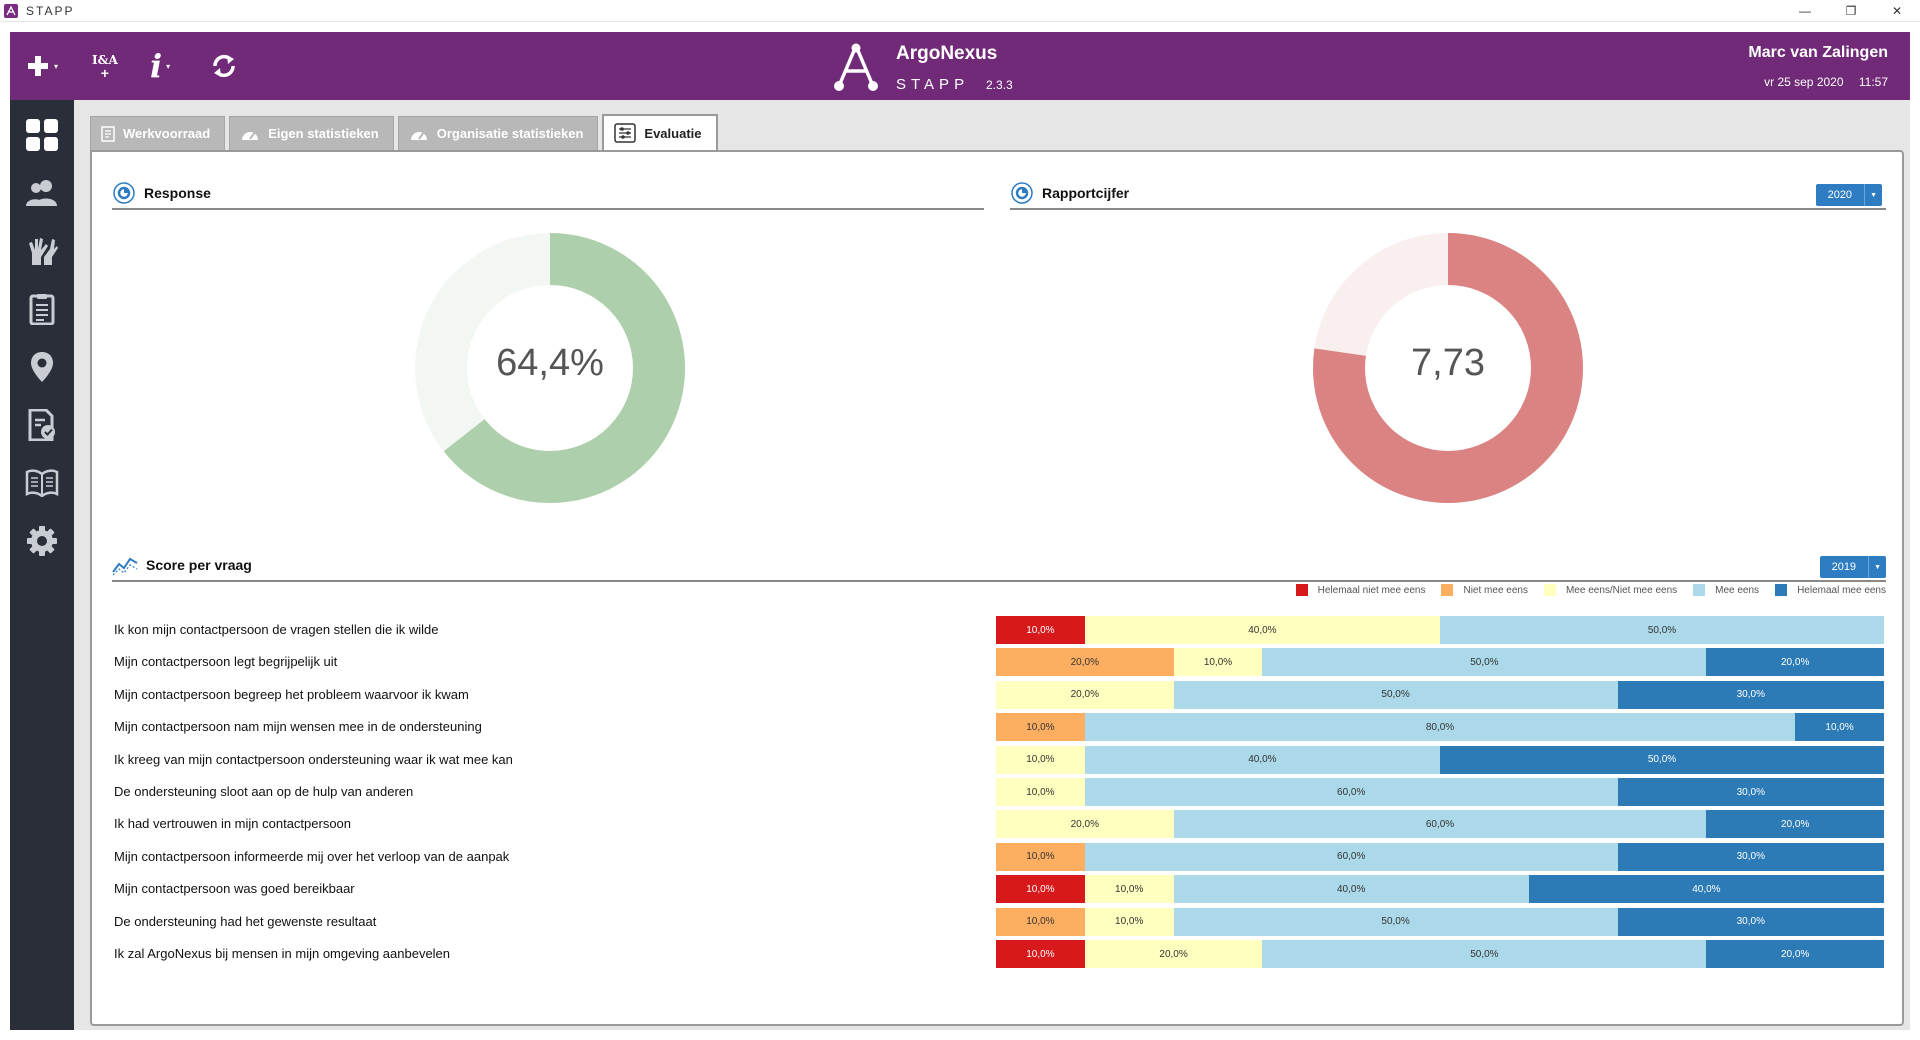 This screenshot has height=1040, width=1920. I want to click on gear-icon, so click(42, 541).